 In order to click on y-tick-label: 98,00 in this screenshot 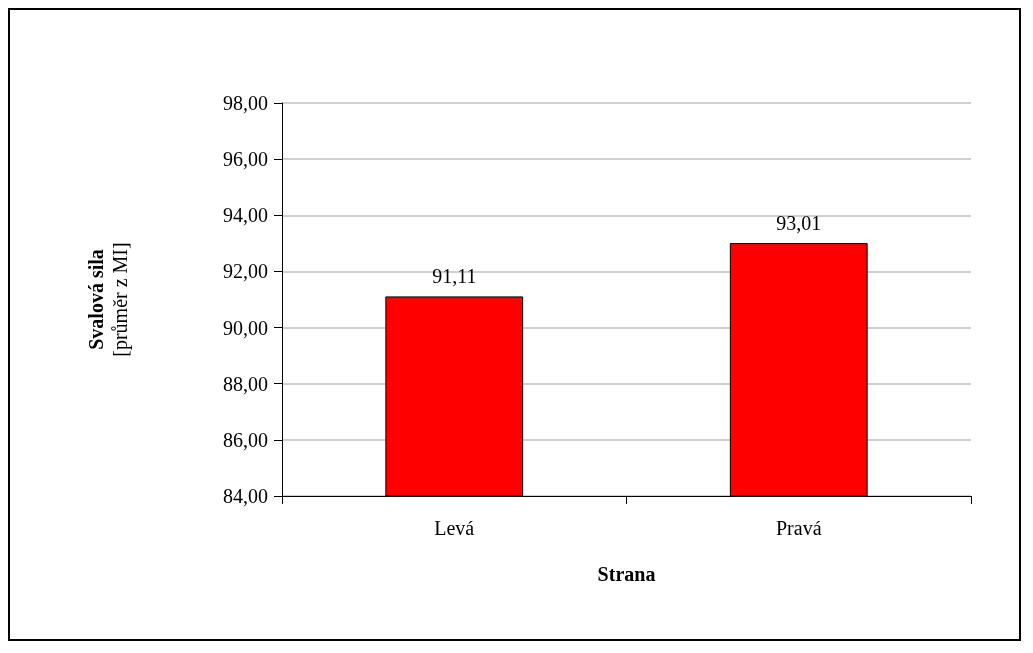, I will do `click(245, 103)`.